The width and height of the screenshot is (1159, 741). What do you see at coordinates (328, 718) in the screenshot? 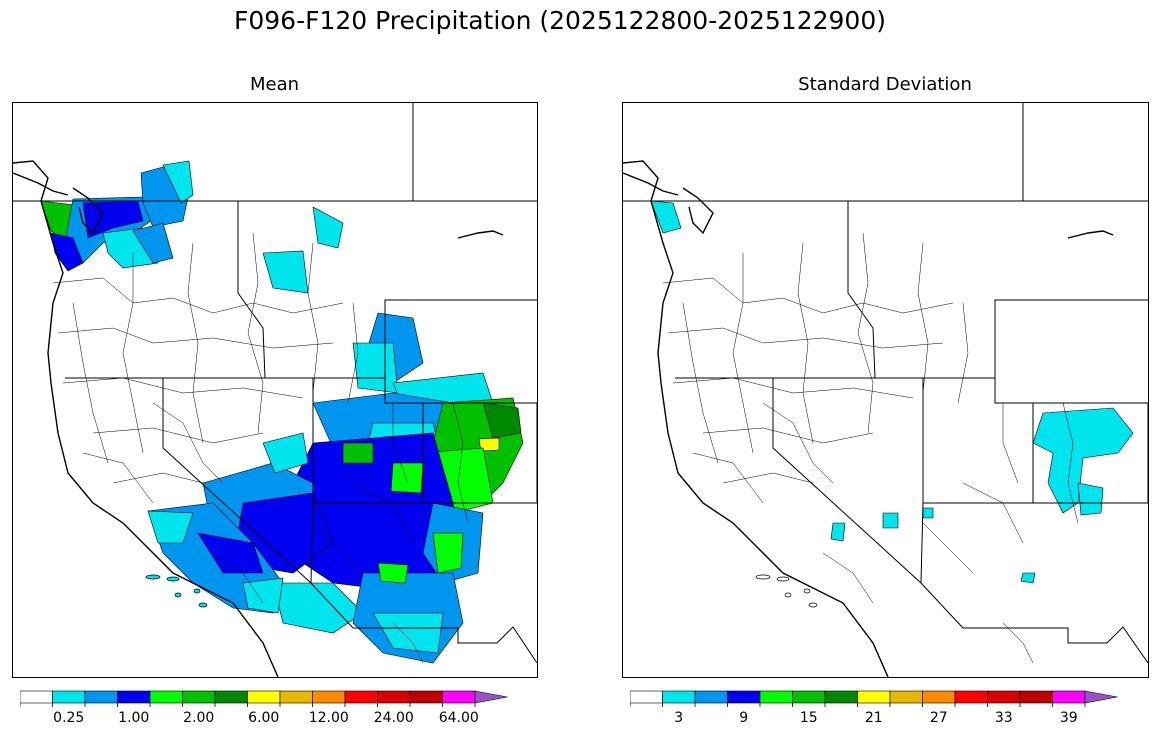
I see `colorbar-tick-label: 12.00` at bounding box center [328, 718].